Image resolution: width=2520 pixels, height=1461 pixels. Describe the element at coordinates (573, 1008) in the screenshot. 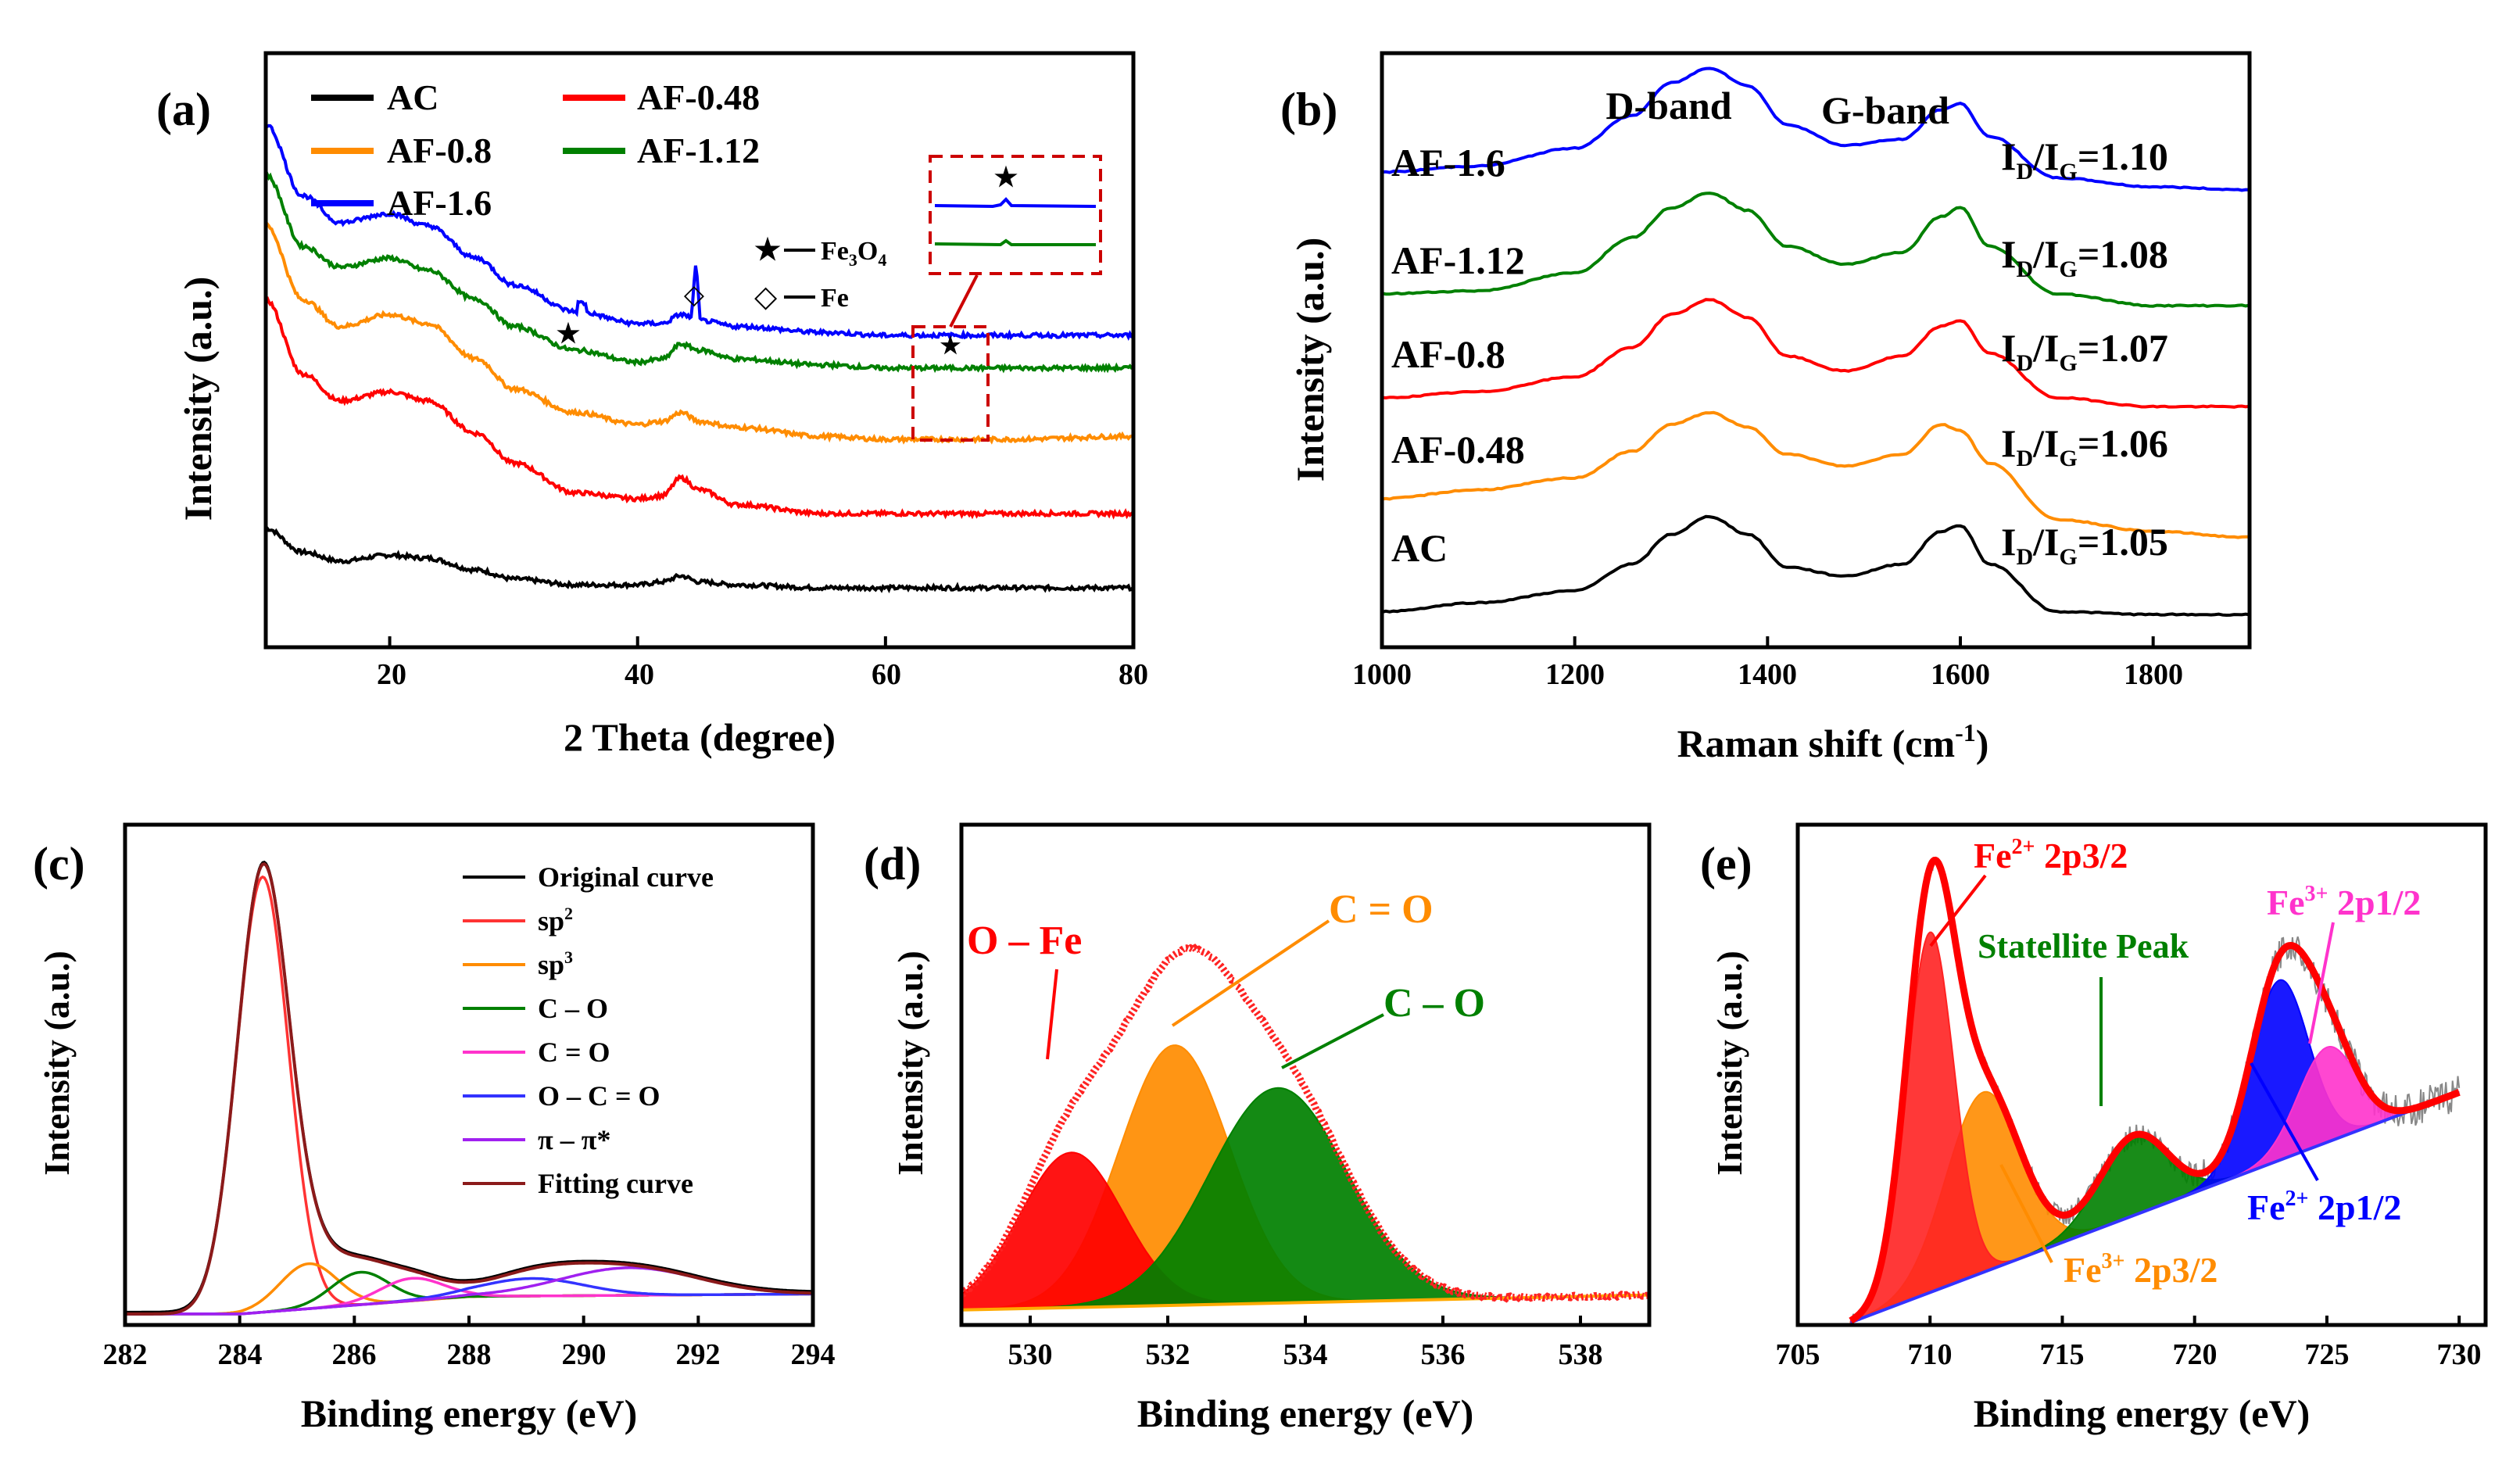

I see `legend-c-o: C – O` at that location.